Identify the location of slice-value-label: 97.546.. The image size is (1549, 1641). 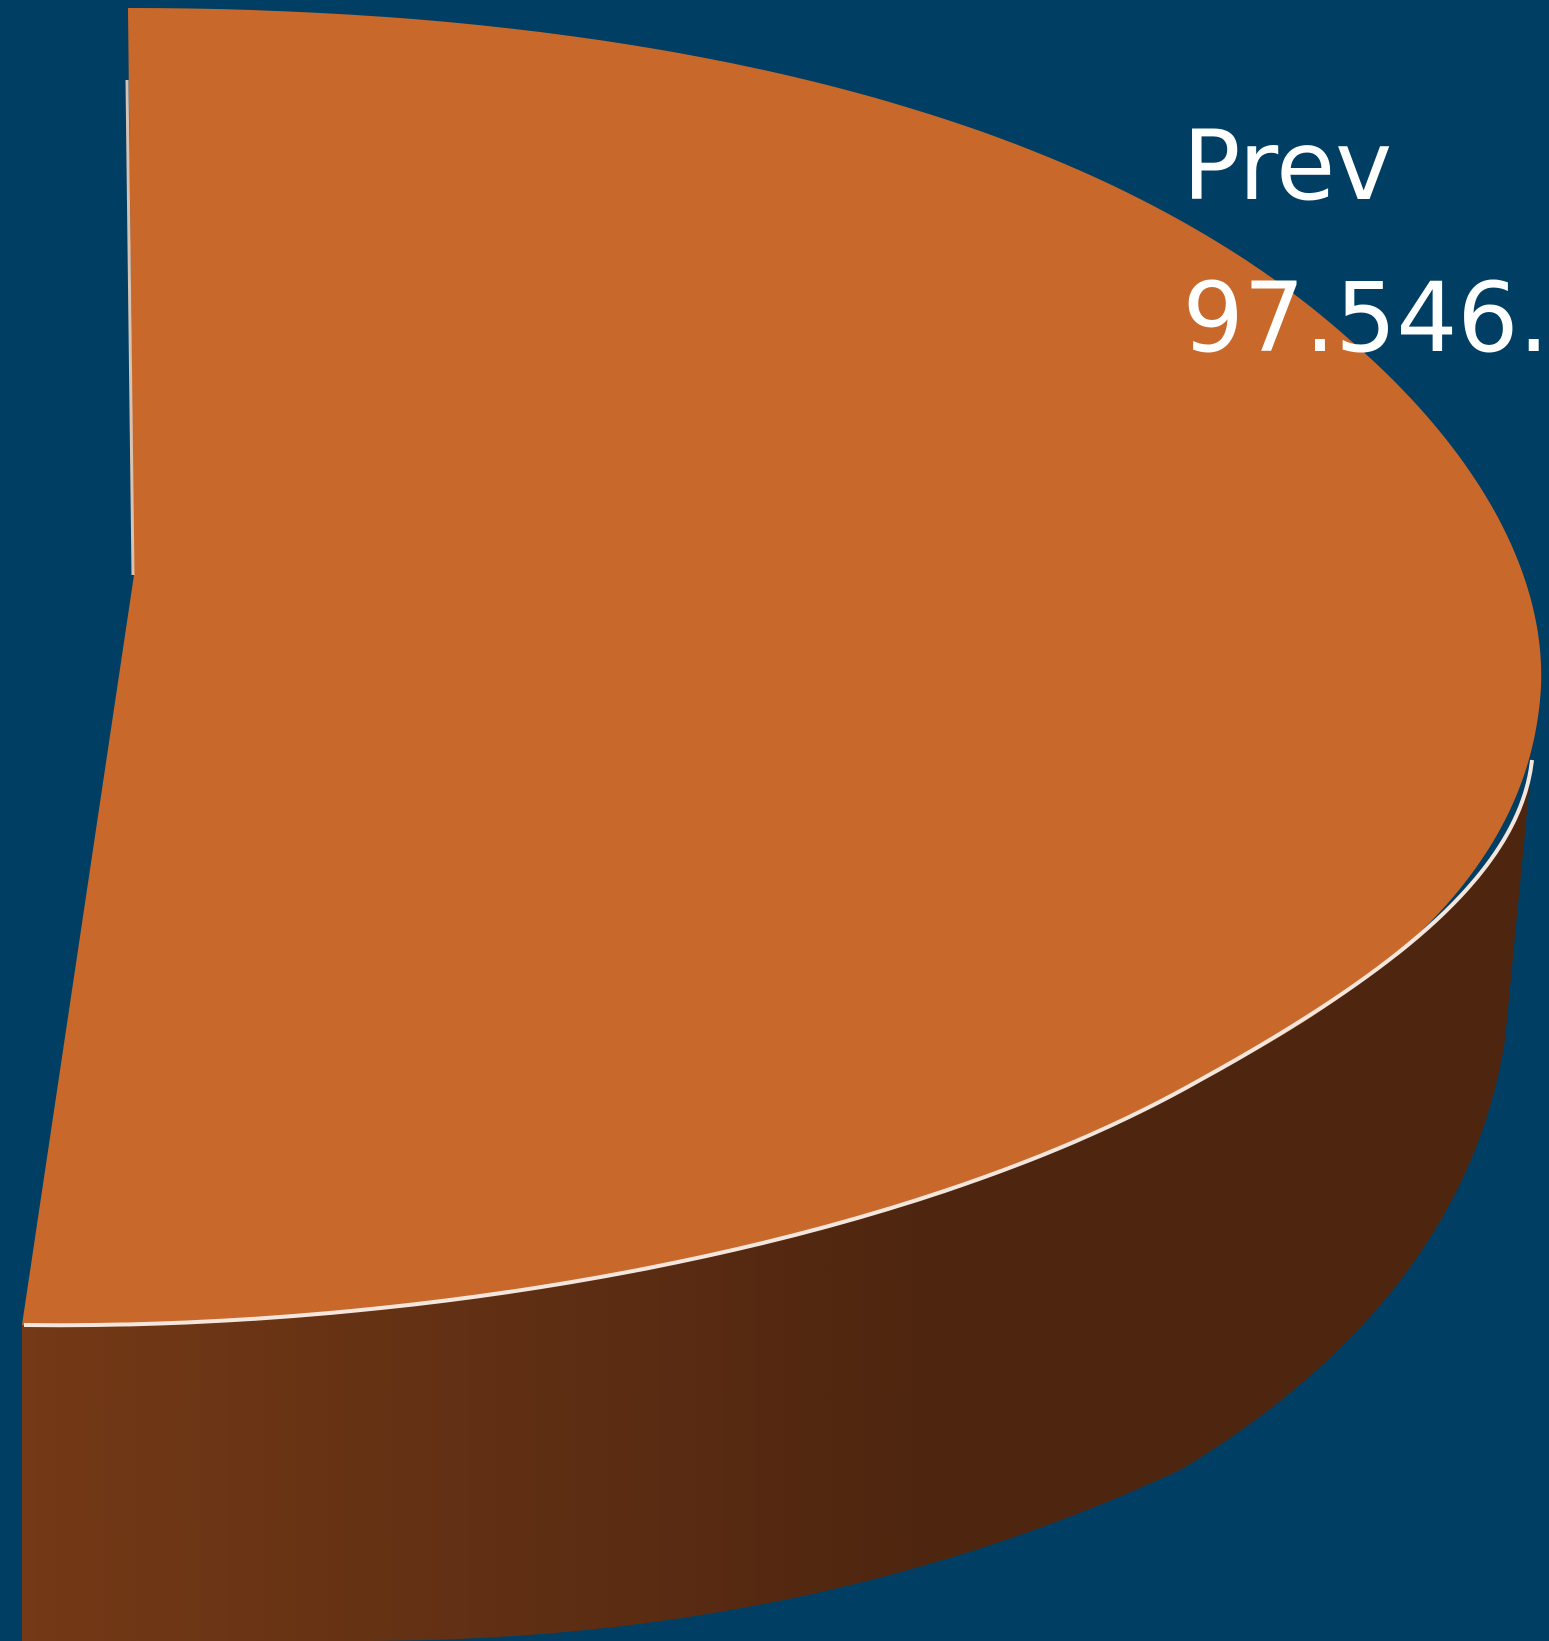
(1365, 318).